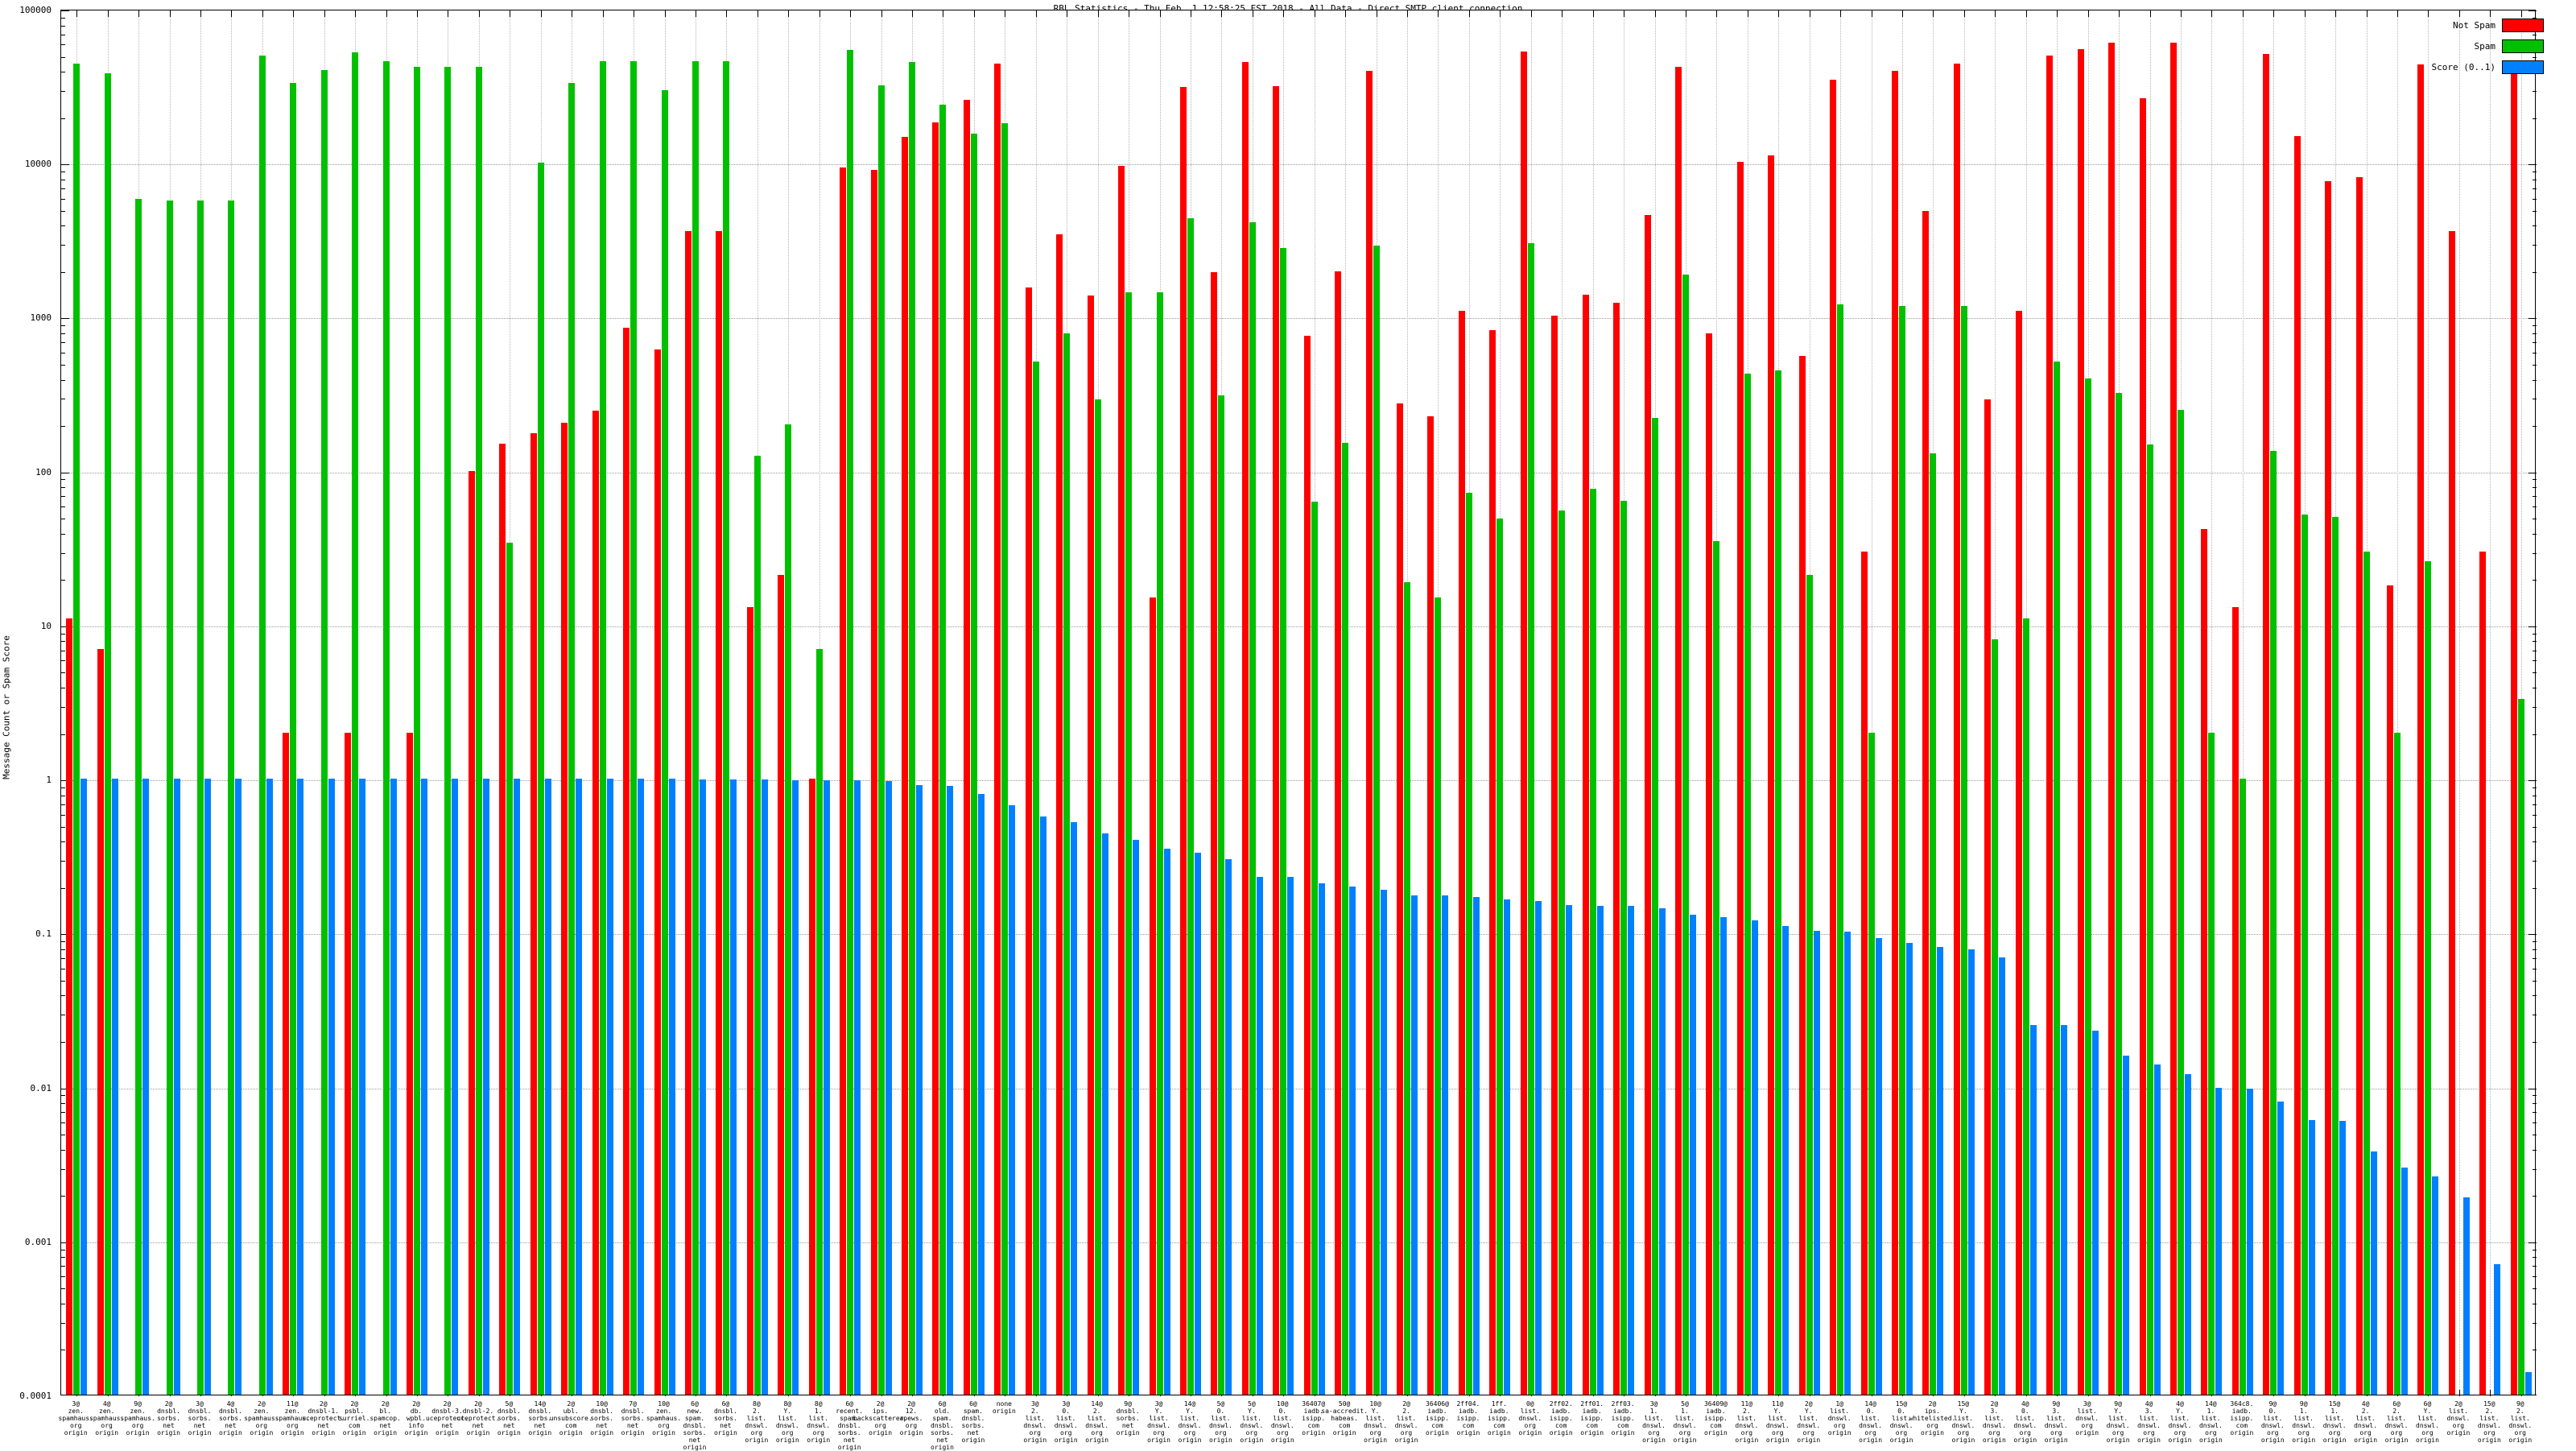  What do you see at coordinates (787, 1422) in the screenshot?
I see `x-tick-label: 8@ Y. list. dnswl. org origin` at bounding box center [787, 1422].